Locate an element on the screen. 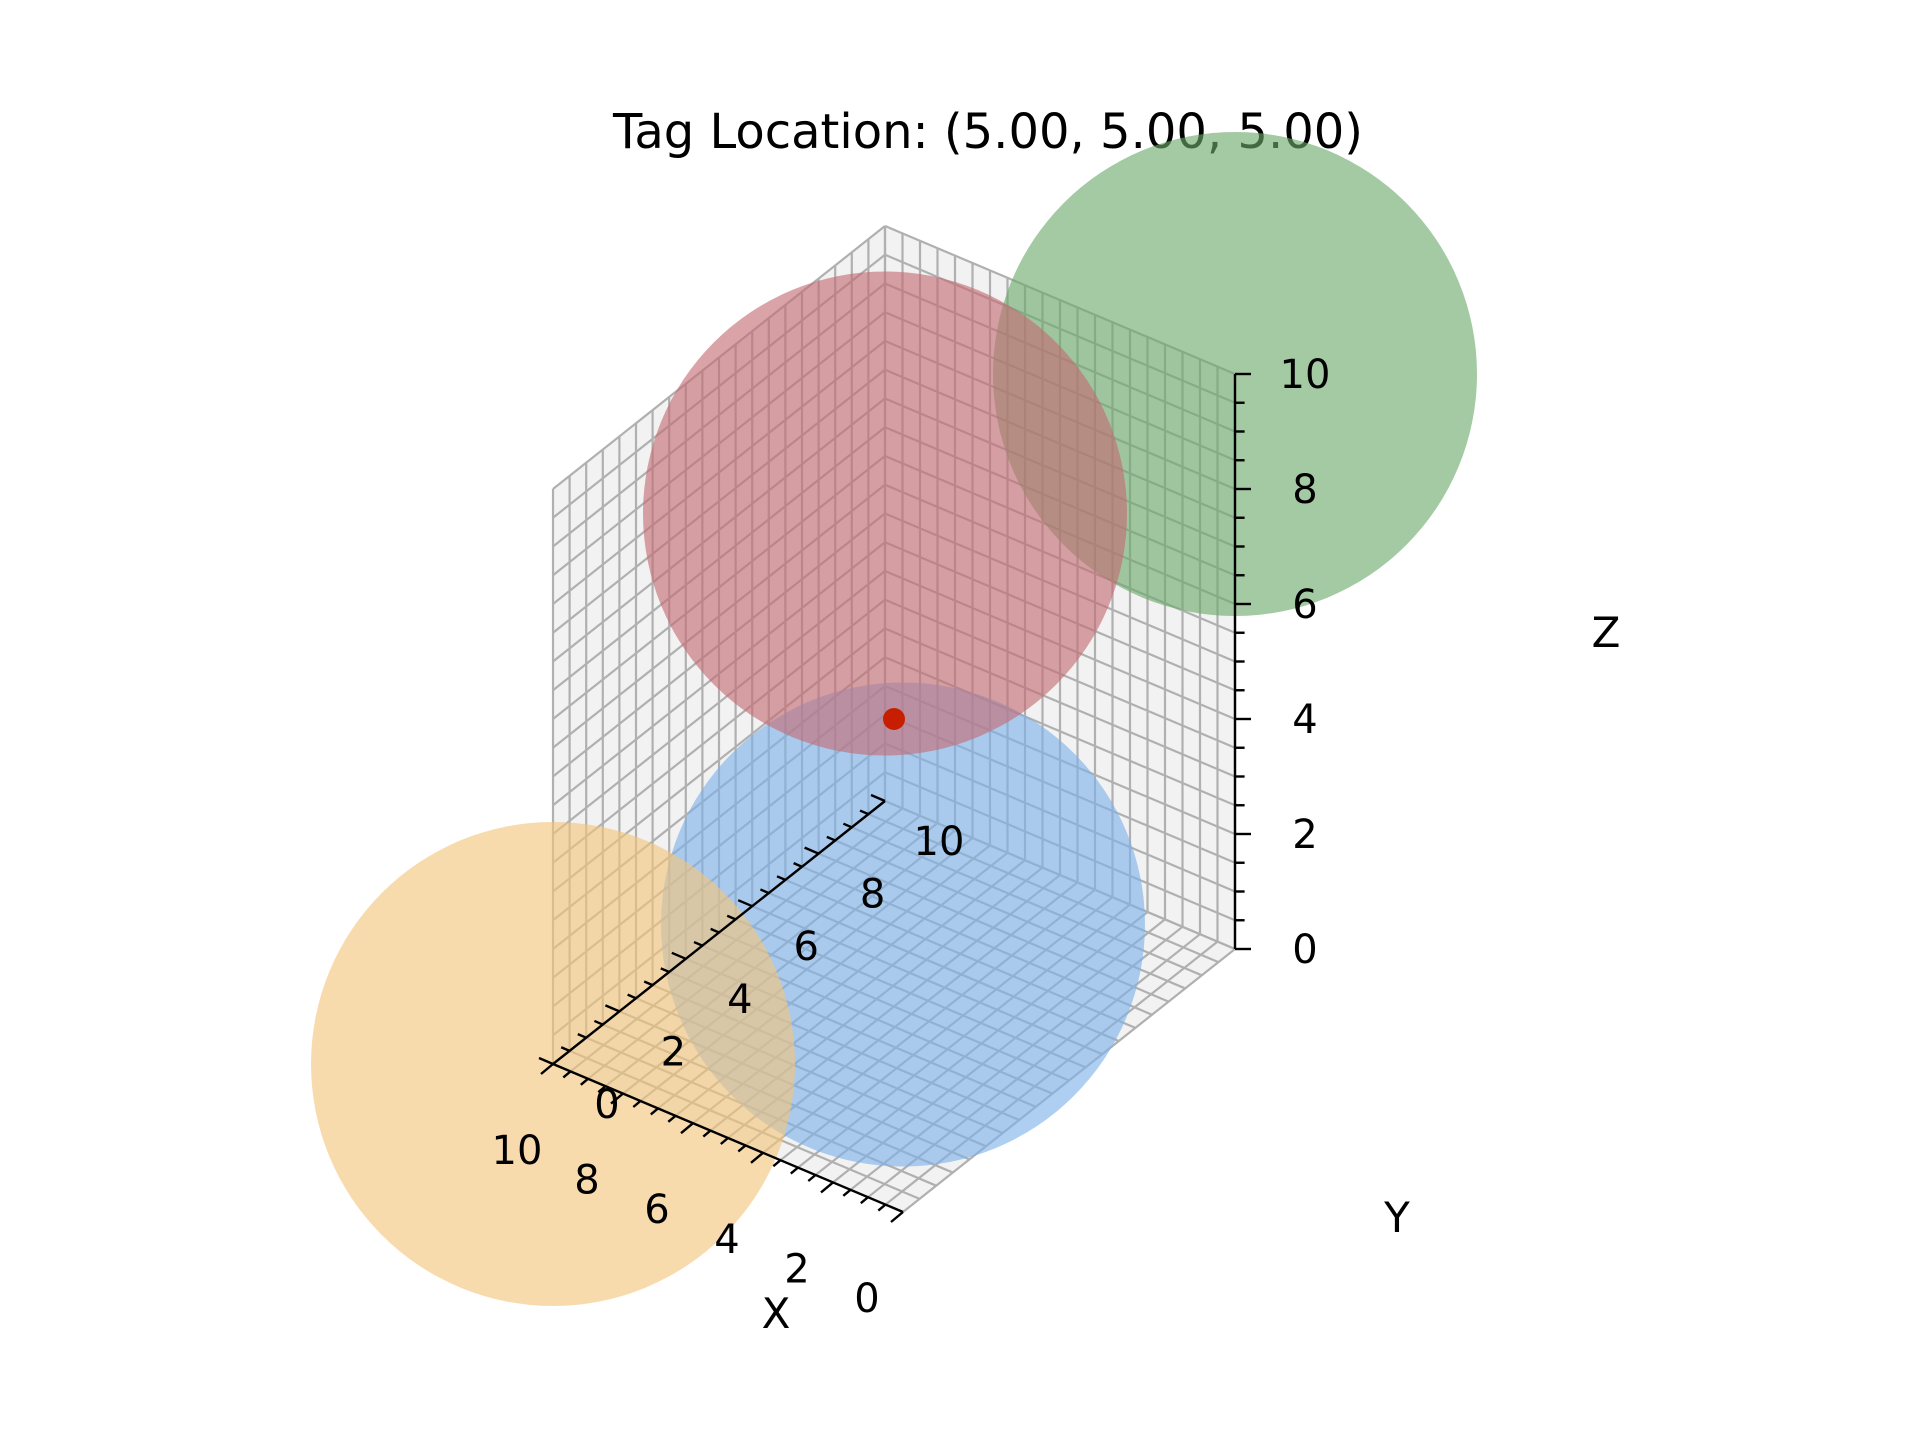 The image size is (1920, 1440). tag-point is located at coordinates (894, 719).